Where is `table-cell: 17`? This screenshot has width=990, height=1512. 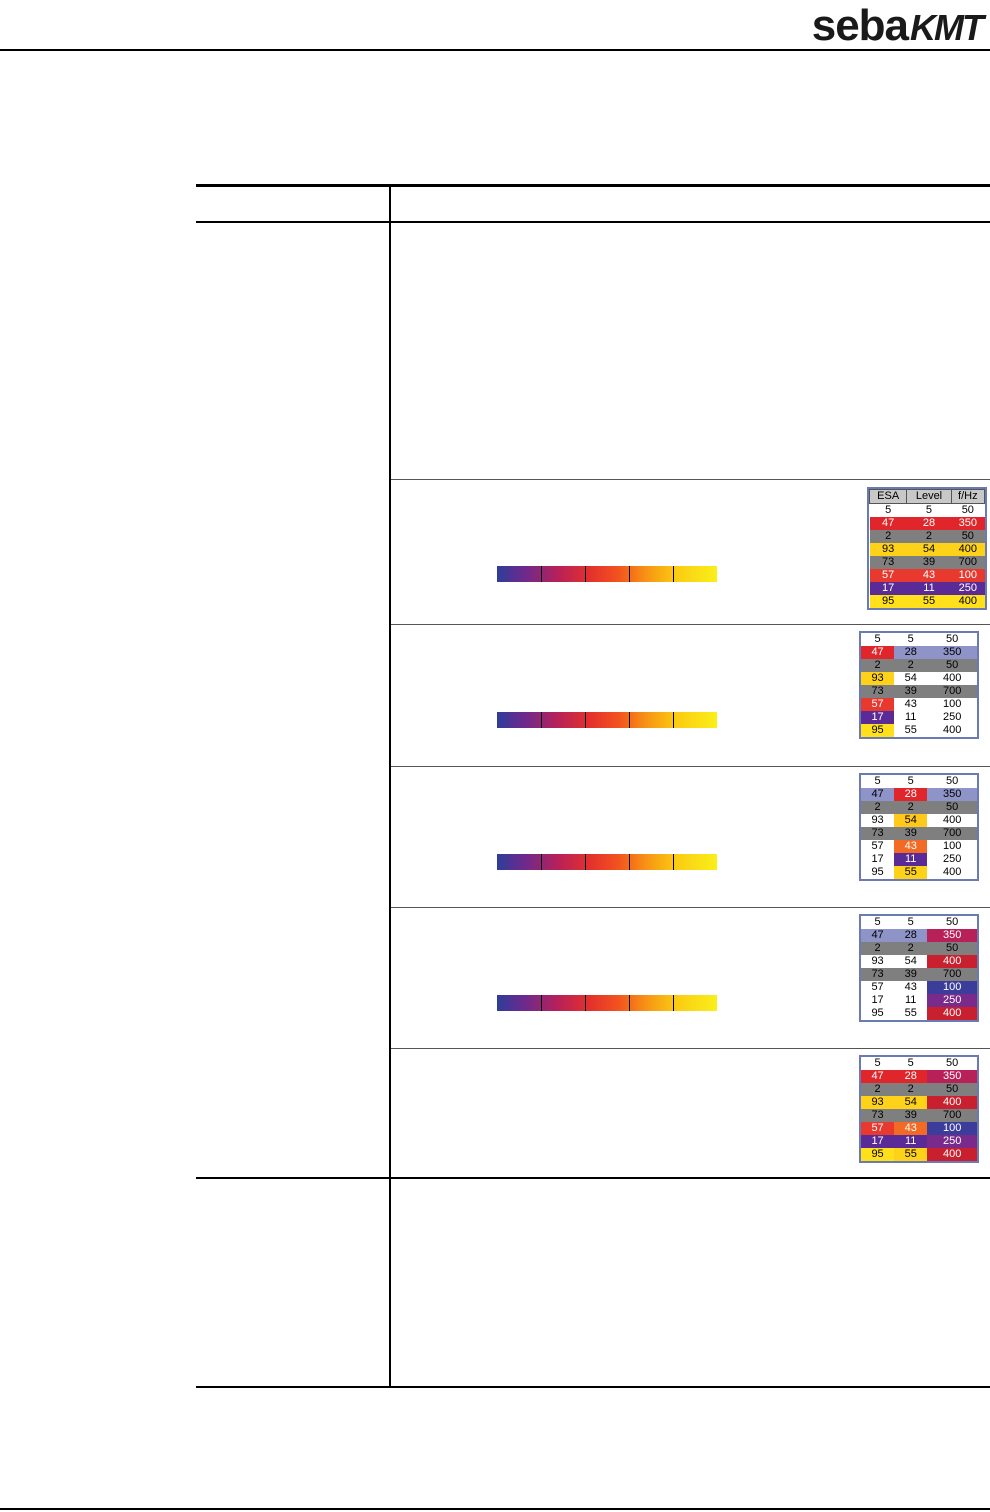
table-cell: 17 is located at coordinates (878, 1000).